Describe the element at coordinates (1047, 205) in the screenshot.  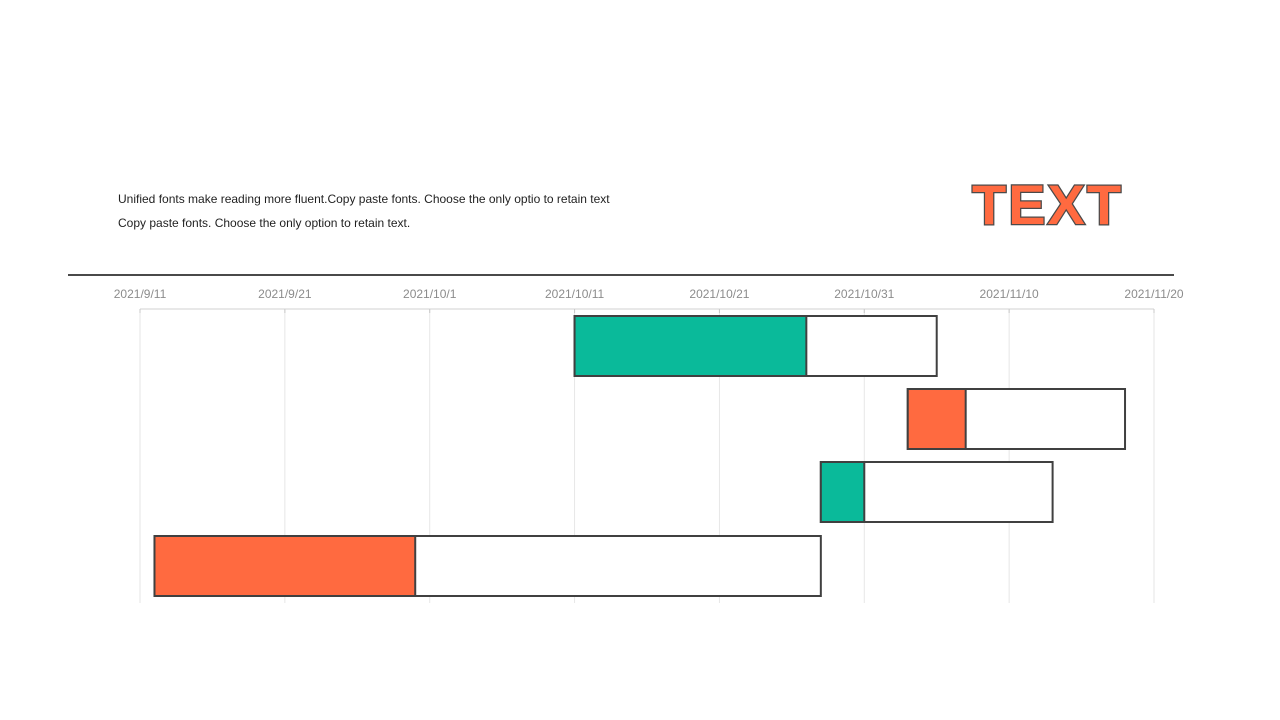
I see `text-badge: TEXT` at that location.